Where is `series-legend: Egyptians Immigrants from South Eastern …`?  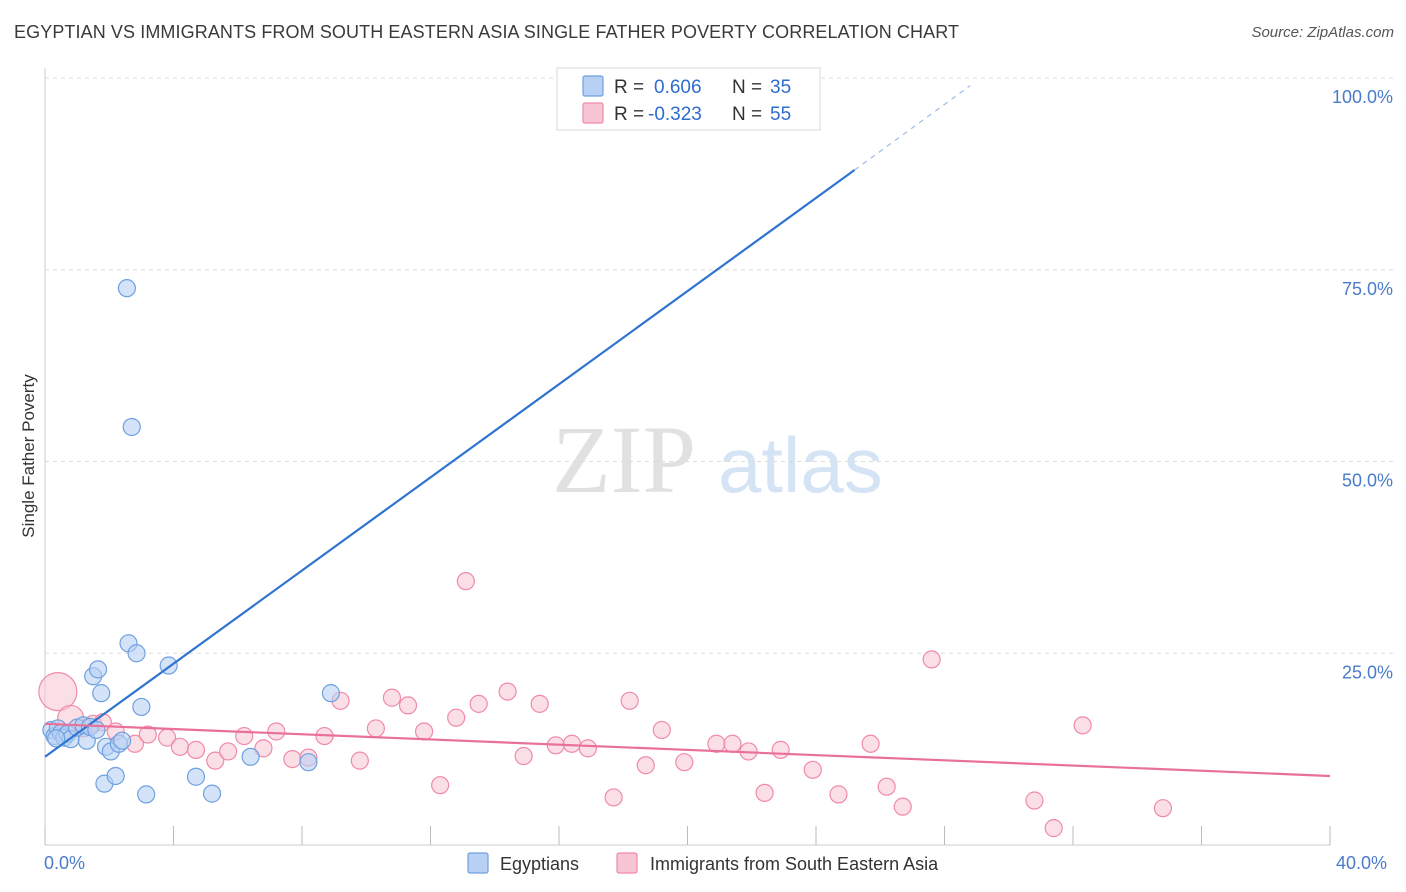 series-legend: Egyptians Immigrants from South Eastern … is located at coordinates (703, 863).